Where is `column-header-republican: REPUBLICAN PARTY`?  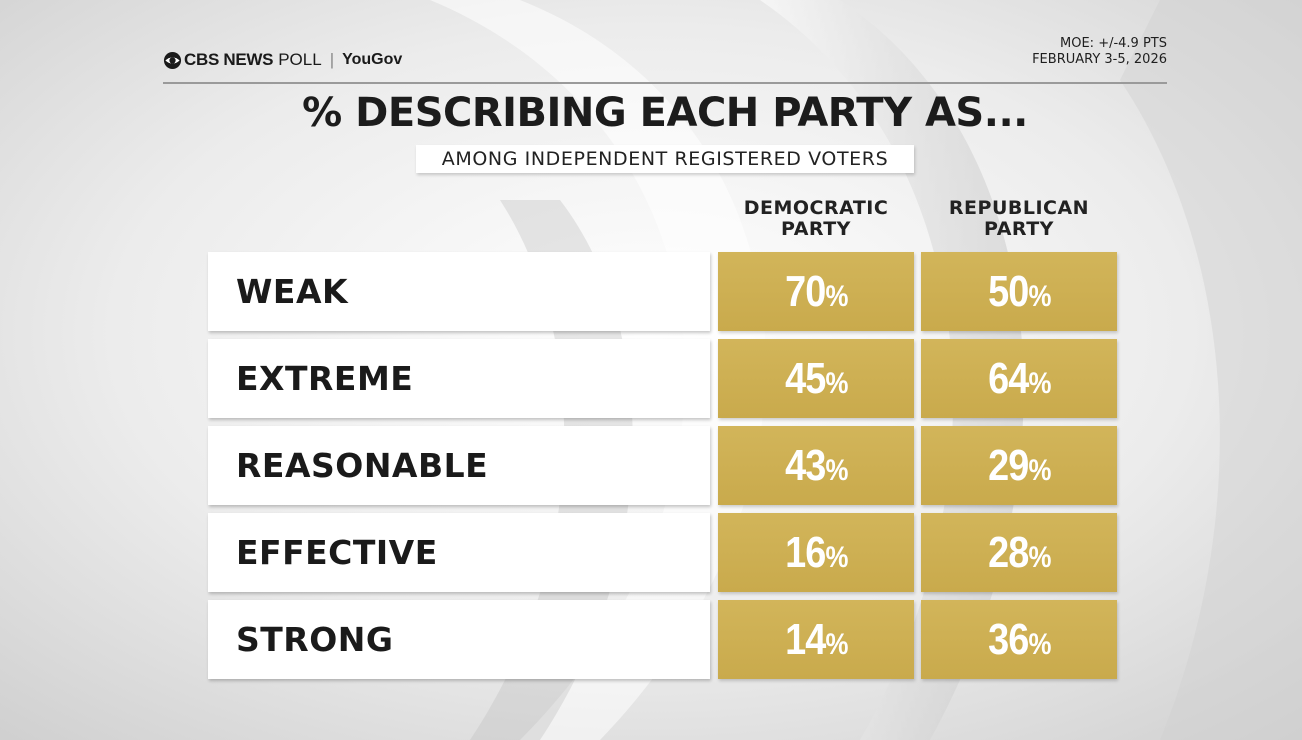
column-header-republican: REPUBLICAN PARTY is located at coordinates (1019, 219).